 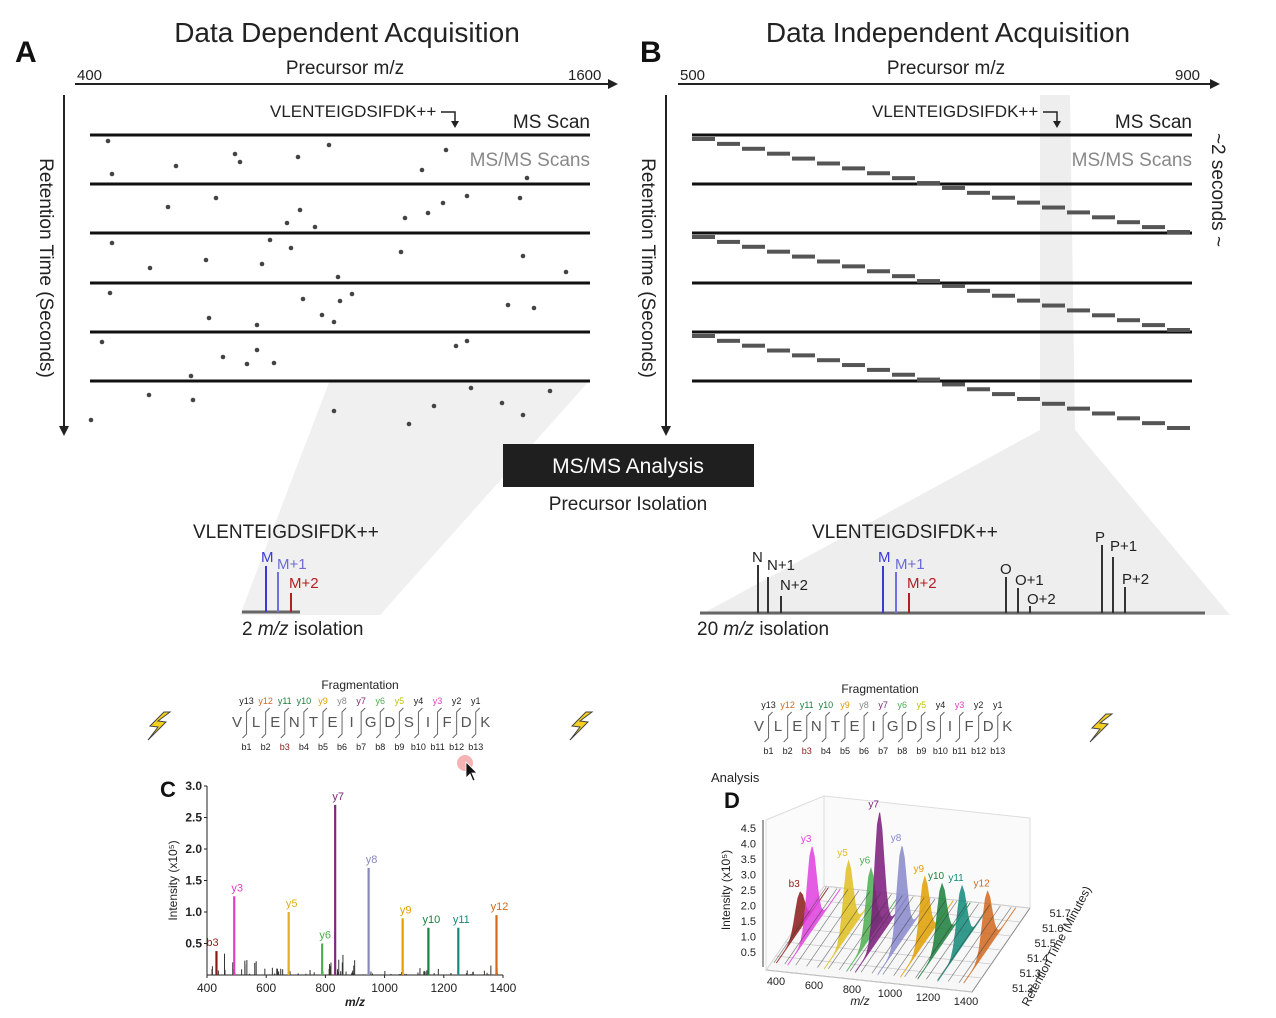 What do you see at coordinates (415, 497) in the screenshot?
I see `funnel-a` at bounding box center [415, 497].